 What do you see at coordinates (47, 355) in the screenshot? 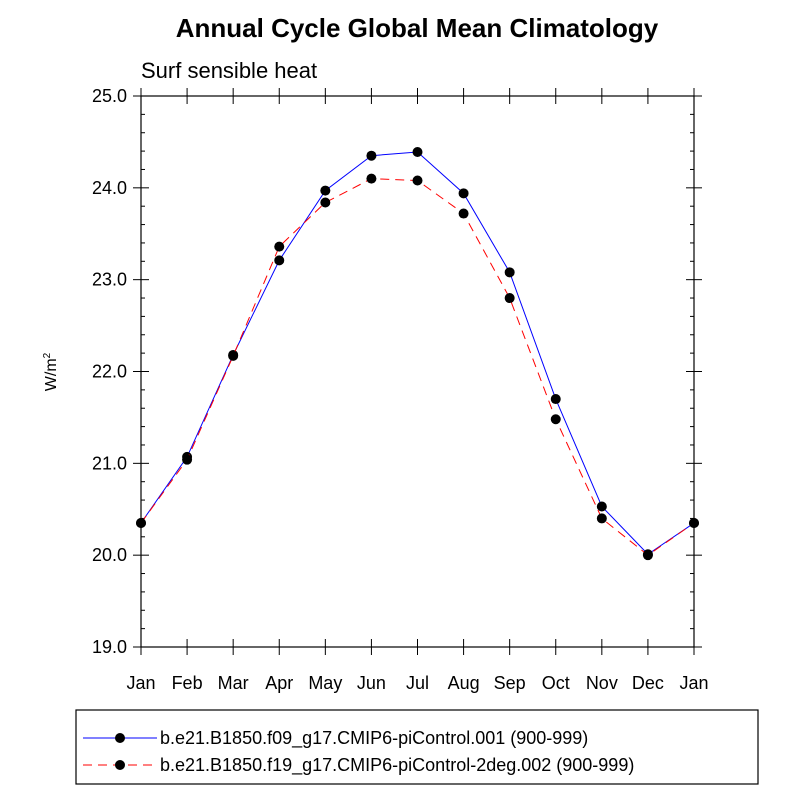
I see `y-axis-label-exponent: 2` at bounding box center [47, 355].